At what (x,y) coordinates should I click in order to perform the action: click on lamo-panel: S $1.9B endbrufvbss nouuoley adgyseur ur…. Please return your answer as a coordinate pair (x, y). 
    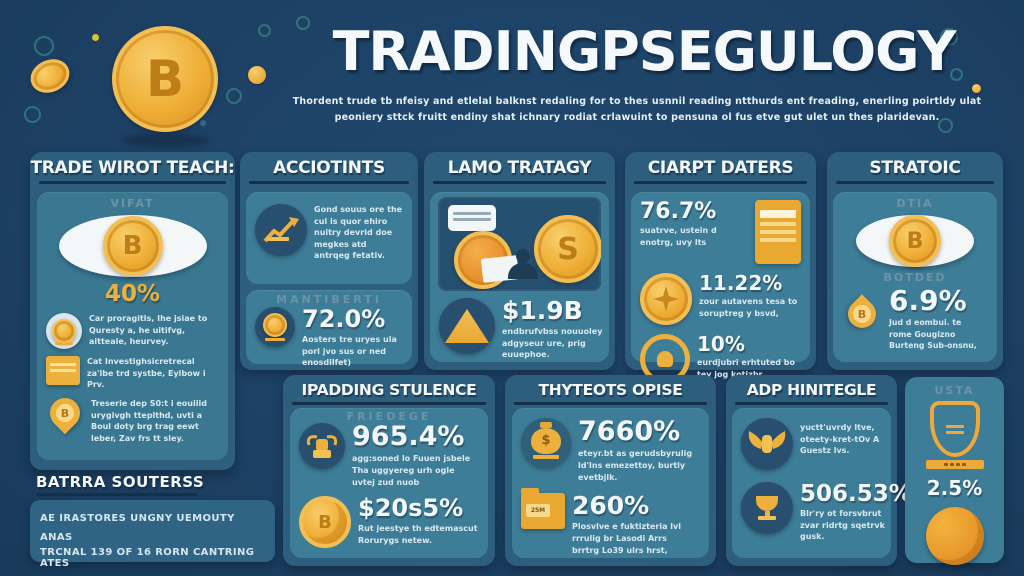
    Looking at the image, I should click on (519, 277).